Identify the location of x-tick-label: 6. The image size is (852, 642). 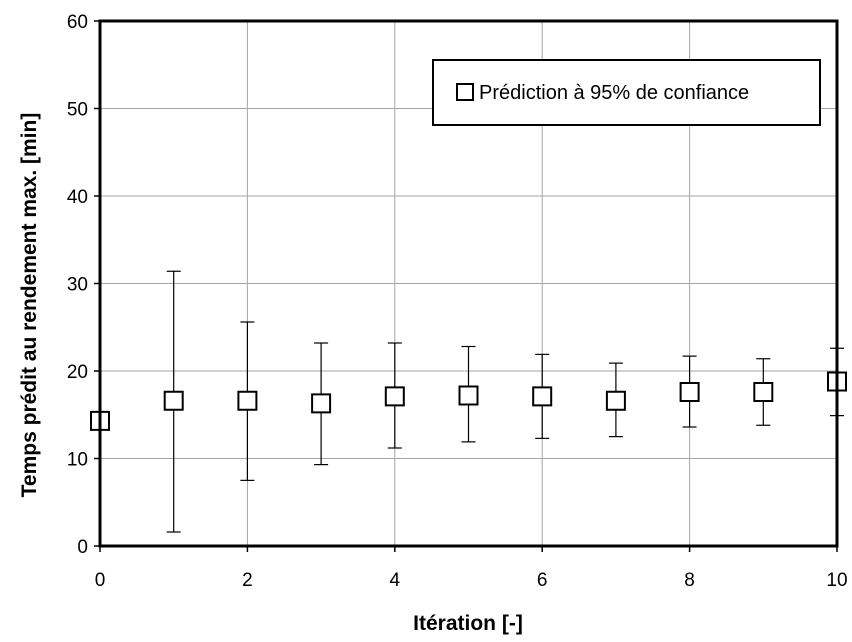
(542, 580).